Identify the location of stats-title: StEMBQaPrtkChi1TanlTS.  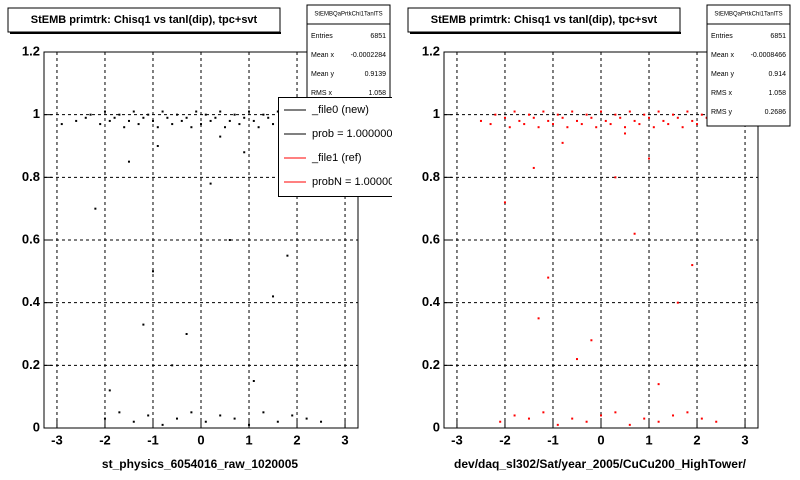
(348, 15).